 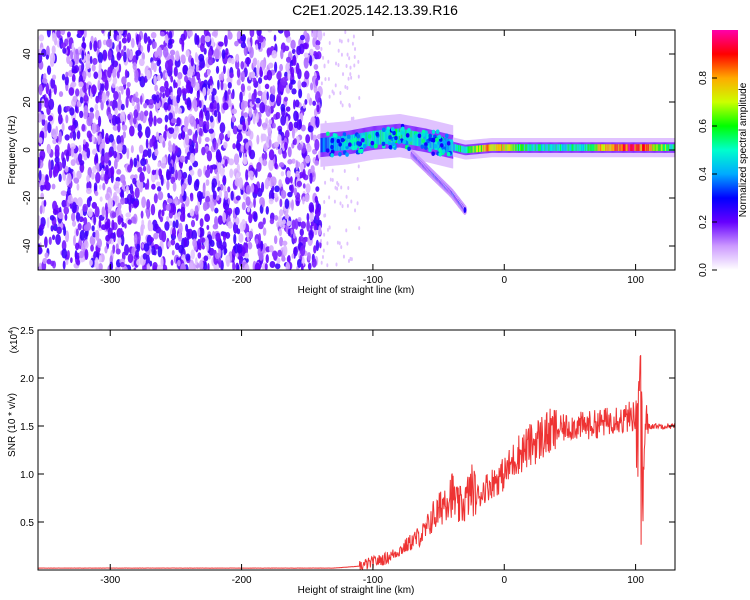 I want to click on snr-y-multiplier-exp: 4, so click(x=11, y=332).